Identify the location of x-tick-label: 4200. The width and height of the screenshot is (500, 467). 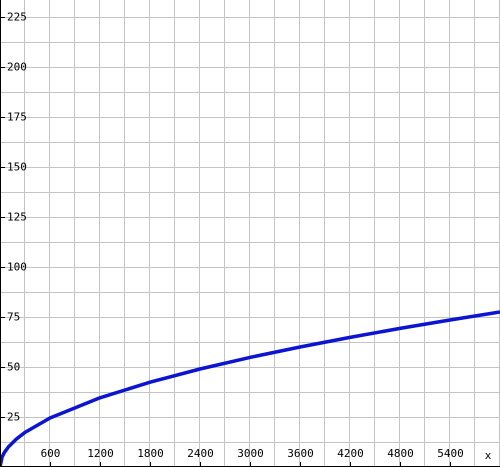
(350, 453).